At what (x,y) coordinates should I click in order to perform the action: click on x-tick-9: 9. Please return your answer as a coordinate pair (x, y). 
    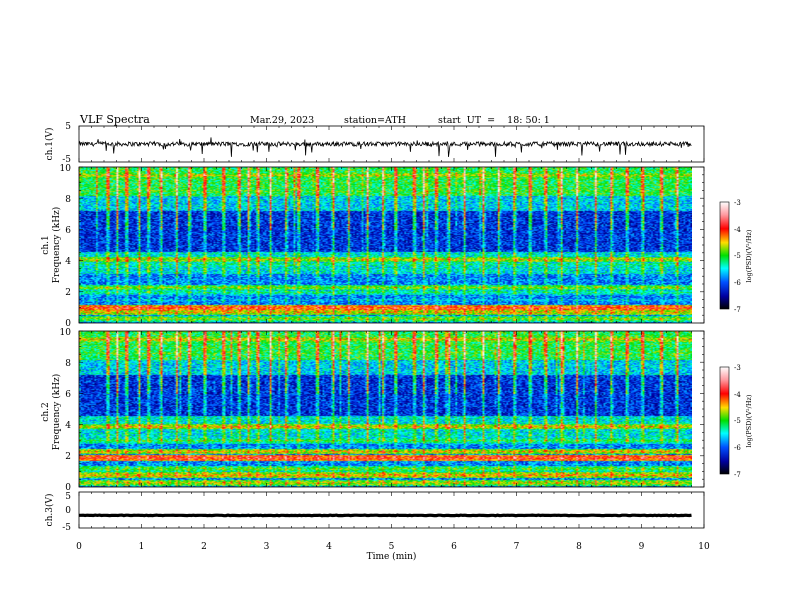
    Looking at the image, I should click on (642, 547).